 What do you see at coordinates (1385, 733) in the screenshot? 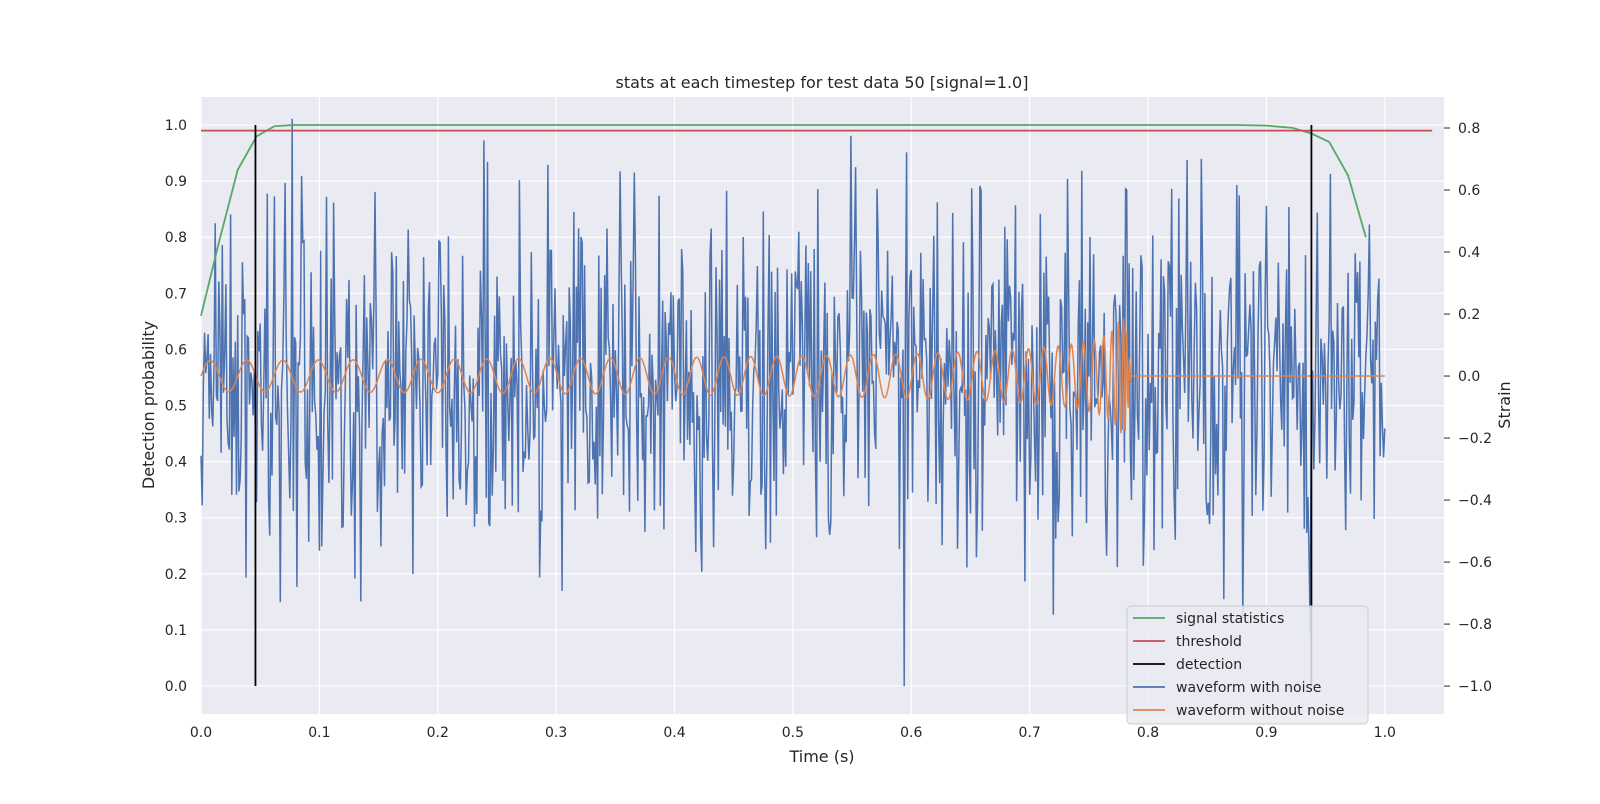
I see `x-tick-label: 1.0` at bounding box center [1385, 733].